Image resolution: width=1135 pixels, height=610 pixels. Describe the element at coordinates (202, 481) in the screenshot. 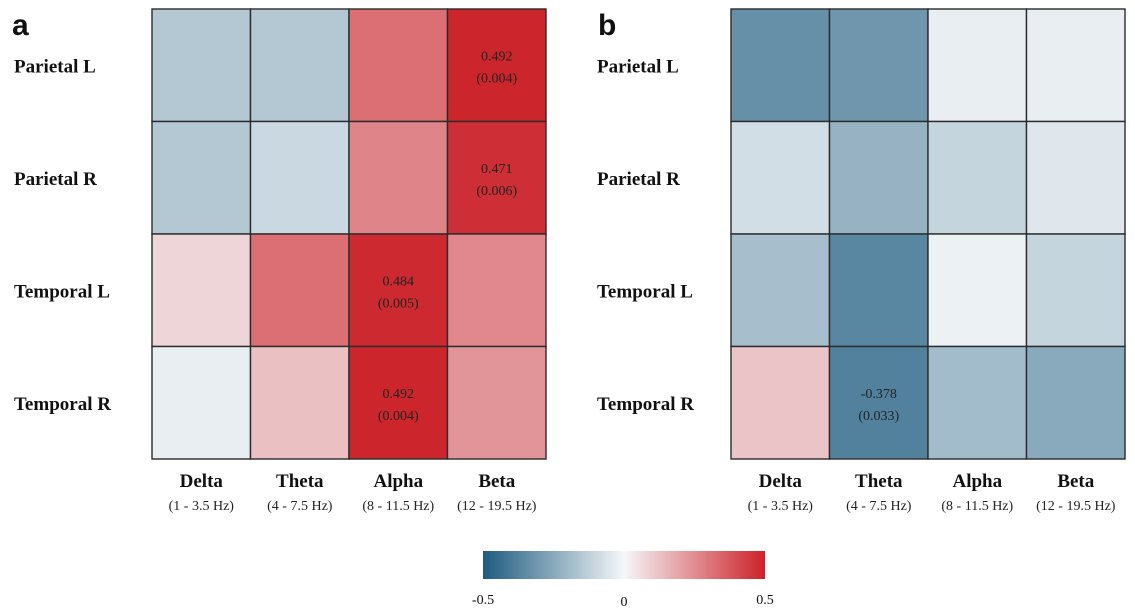

I see `column-label-a-0: Delta` at that location.